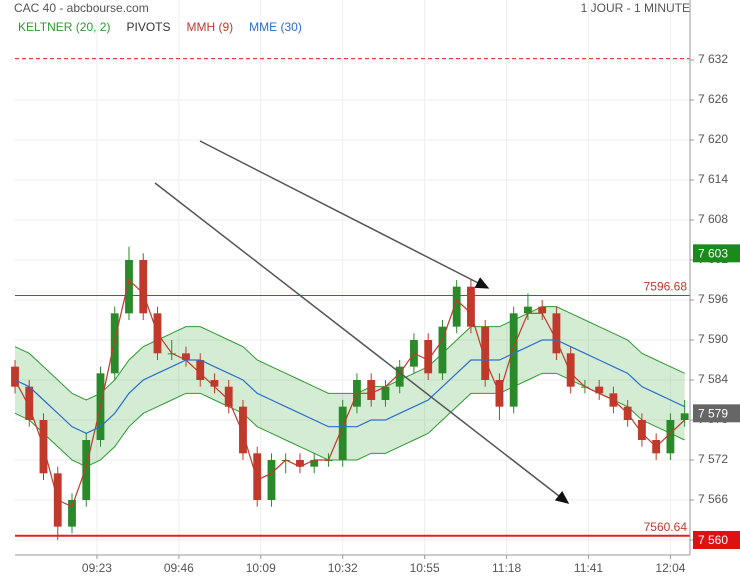 Image resolution: width=740 pixels, height=580 pixels. Describe the element at coordinates (713, 179) in the screenshot. I see `y-tick-label: 7 614` at that location.